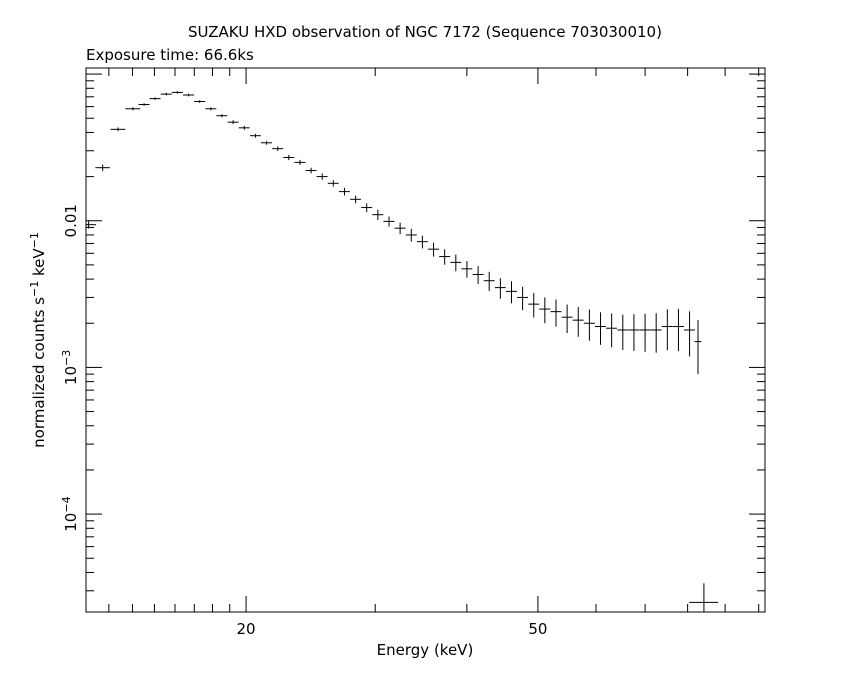 The image size is (850, 680). I want to click on x-tick-label: 50, so click(537, 629).